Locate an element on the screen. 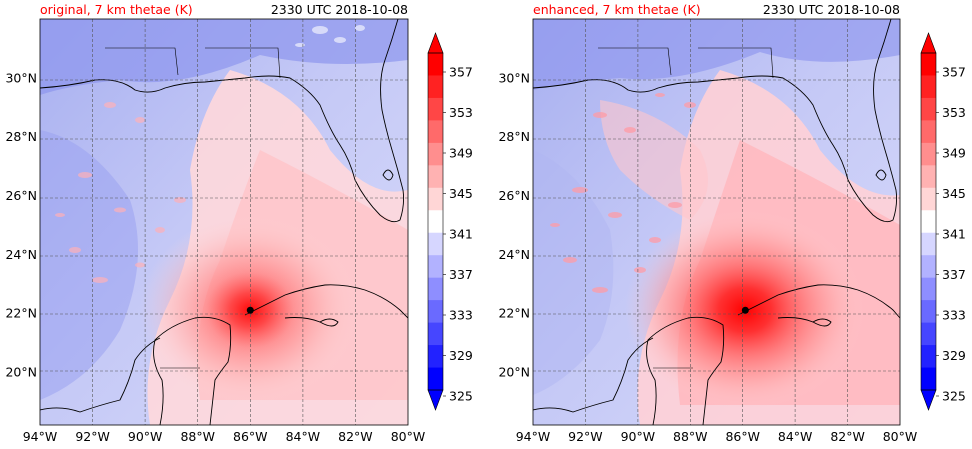 This screenshot has height=449, width=972. panel-title: original, 7 km thetae (K) is located at coordinates (116, 9).